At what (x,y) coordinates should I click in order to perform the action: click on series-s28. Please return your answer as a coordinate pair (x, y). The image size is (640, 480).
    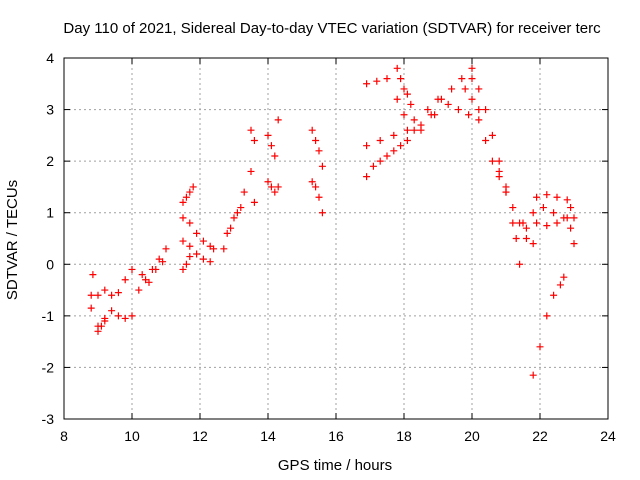
    Looking at the image, I should click on (552, 197).